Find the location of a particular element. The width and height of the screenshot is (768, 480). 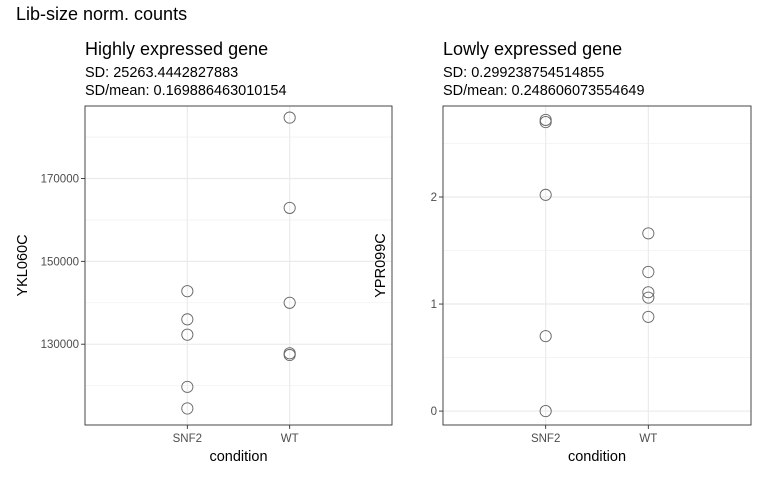

y-tick-label: 1 is located at coordinates (434, 305).